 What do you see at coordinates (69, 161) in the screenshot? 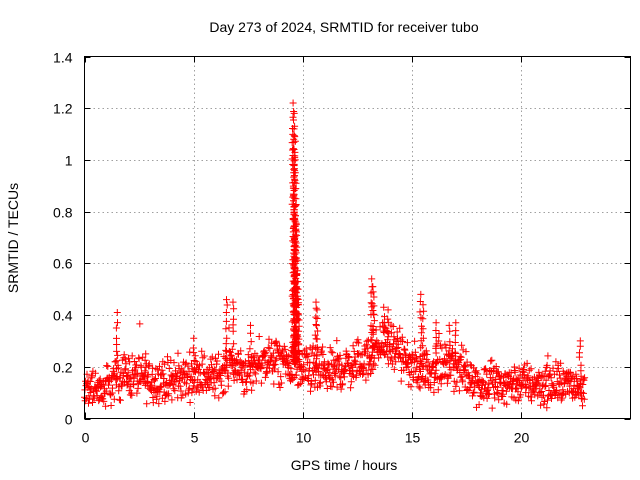
I see `y-tick-label: 1` at bounding box center [69, 161].